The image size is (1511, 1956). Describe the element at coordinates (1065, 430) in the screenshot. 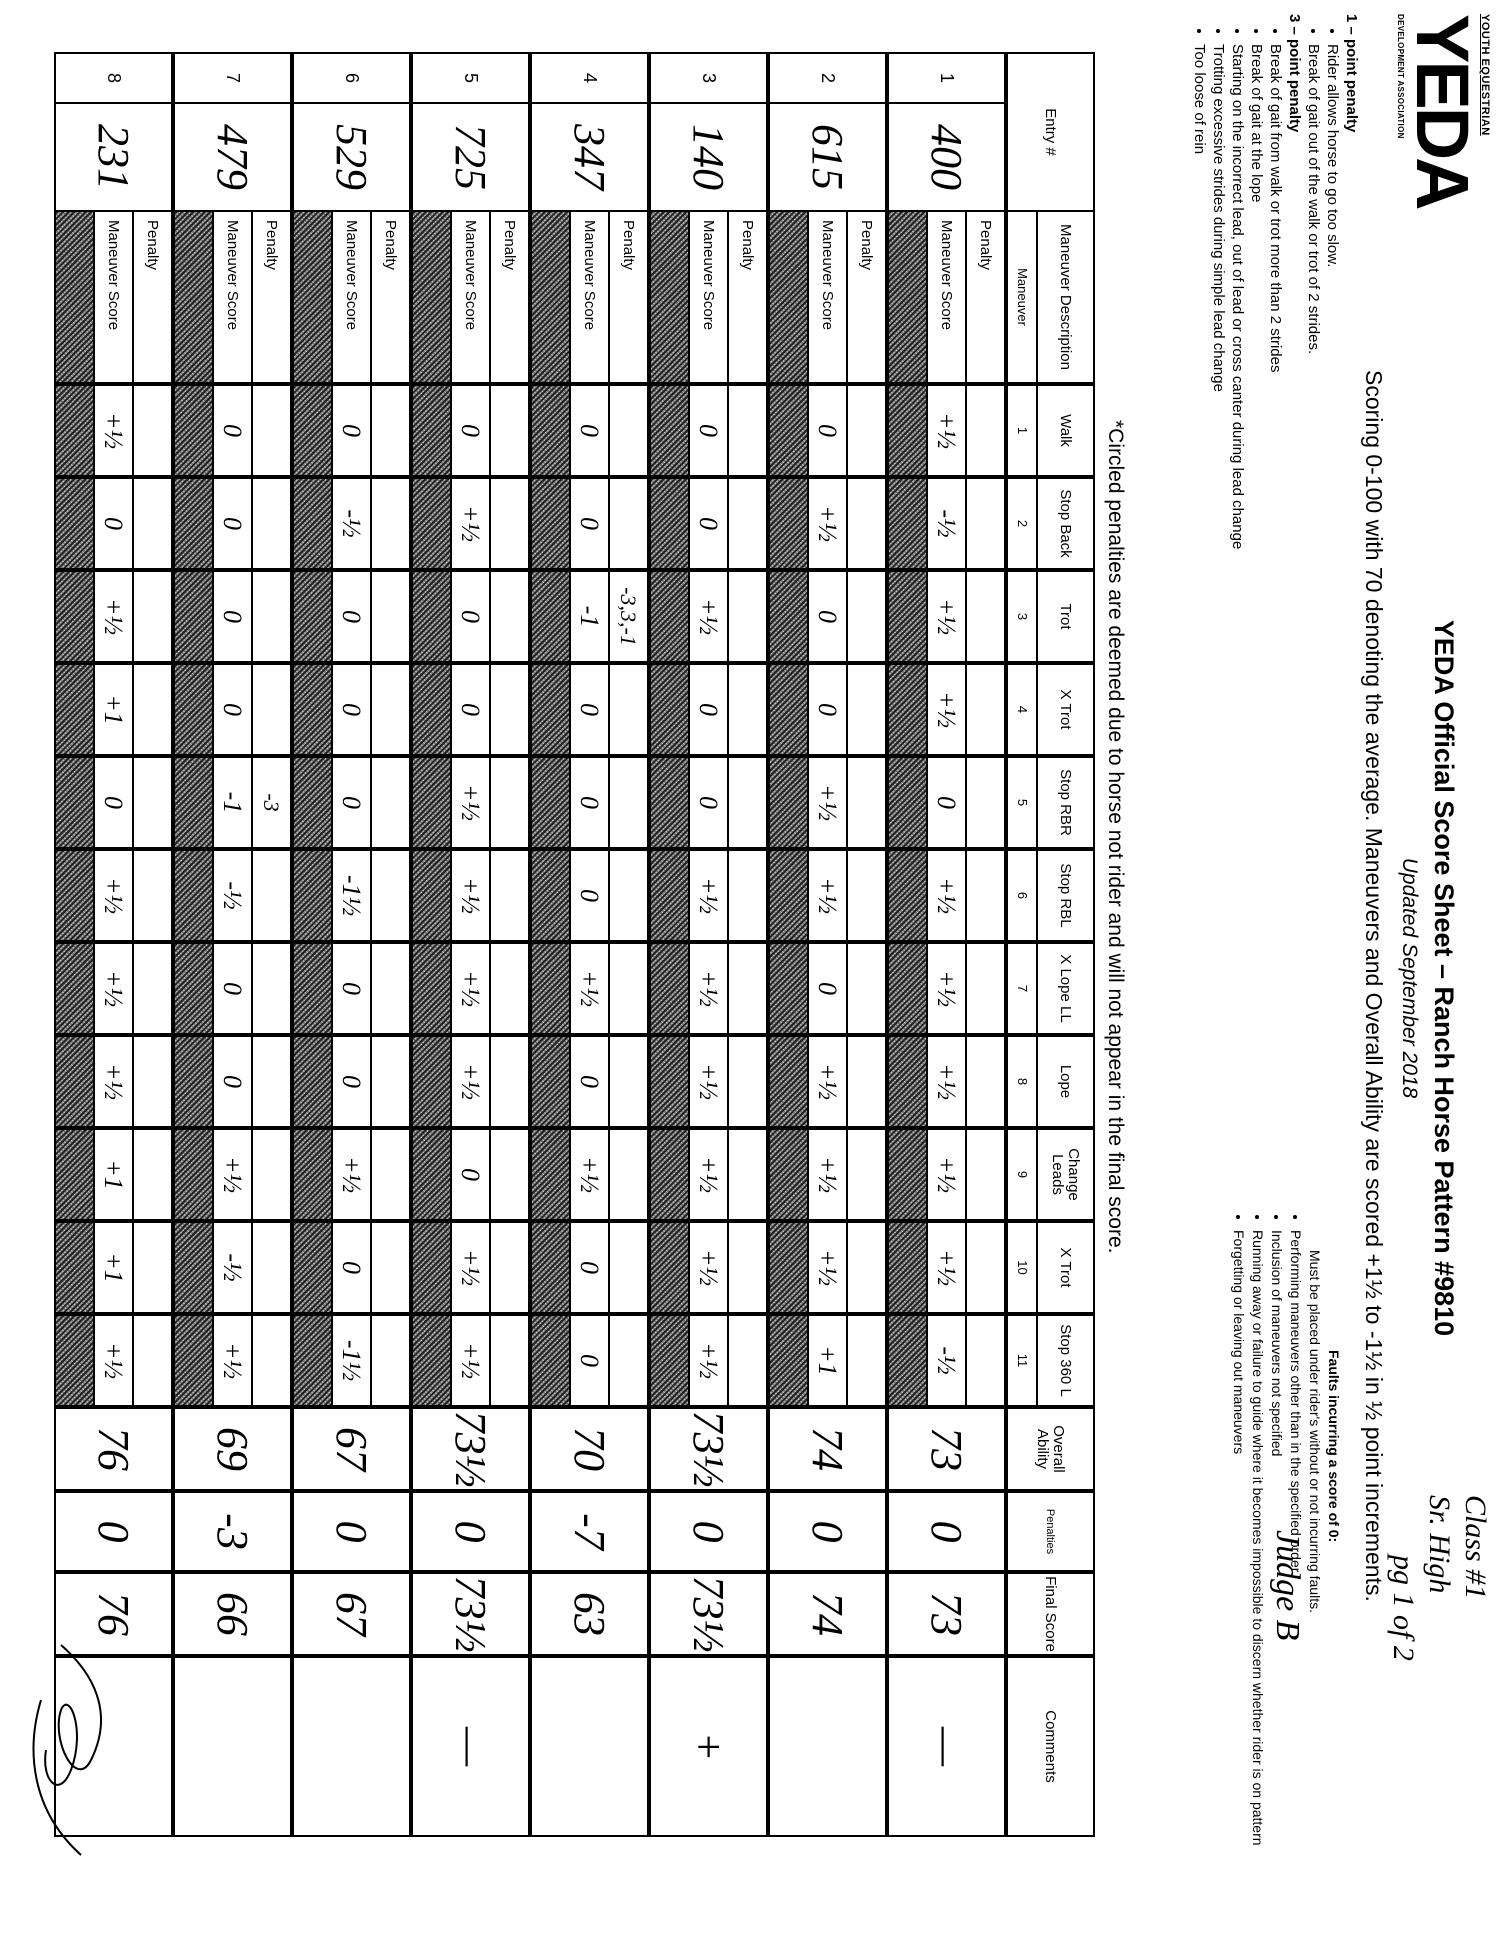

I see `maneuver-header: Walk` at that location.